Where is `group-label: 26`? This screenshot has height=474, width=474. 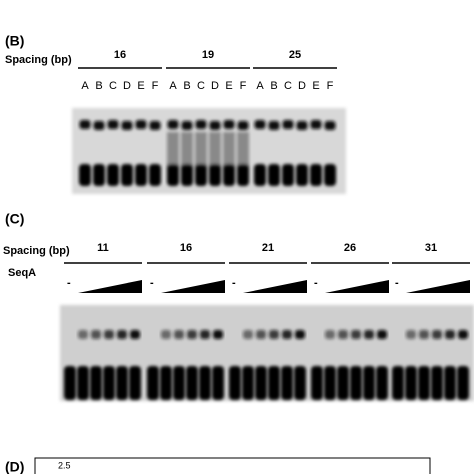
group-label: 26 is located at coordinates (350, 248).